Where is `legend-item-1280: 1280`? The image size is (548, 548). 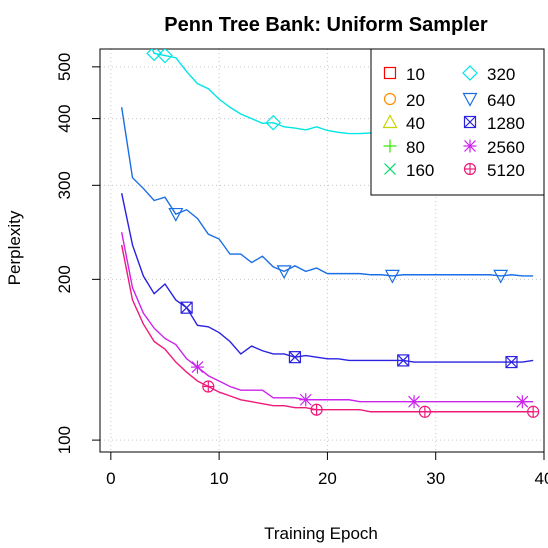
legend-item-1280: 1280 is located at coordinates (494, 123).